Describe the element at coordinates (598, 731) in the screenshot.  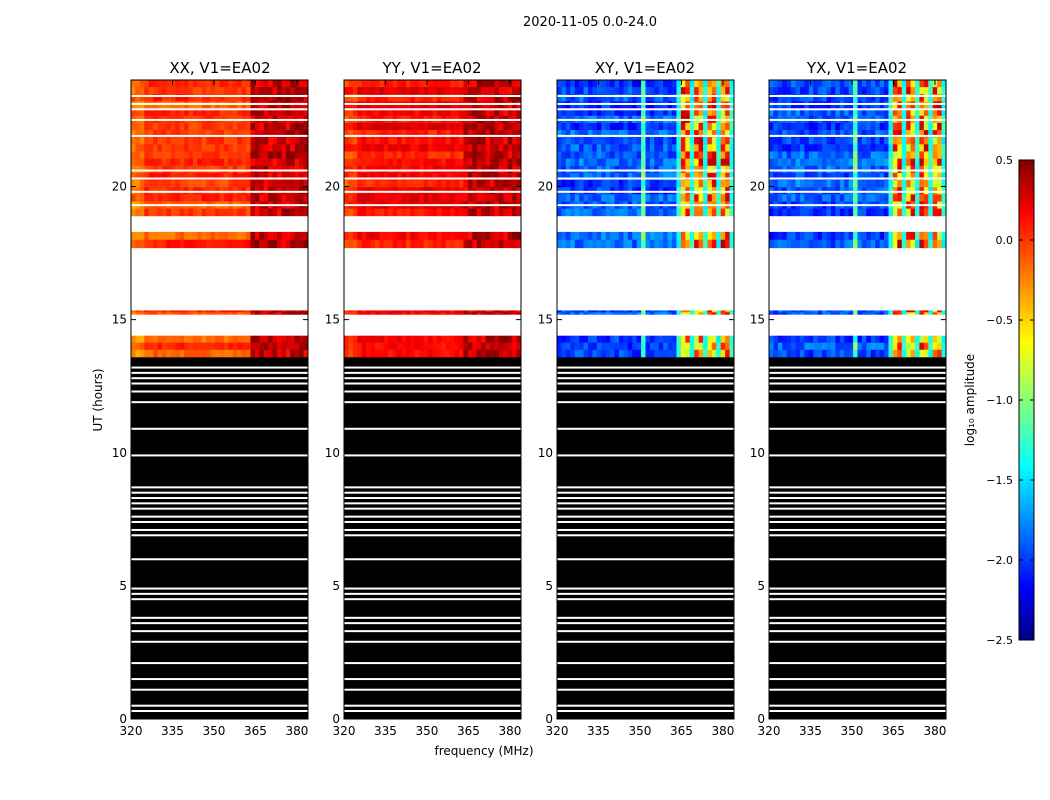
I see `x-tick-label: 335` at that location.